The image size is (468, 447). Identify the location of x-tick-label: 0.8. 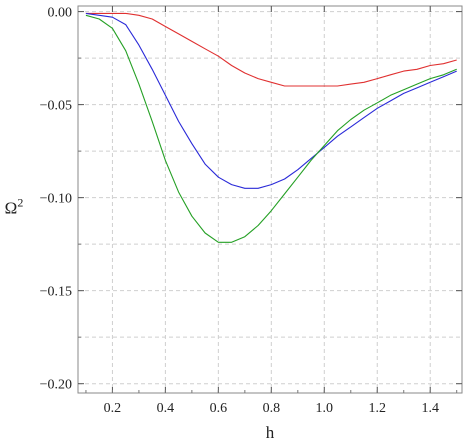
(272, 408).